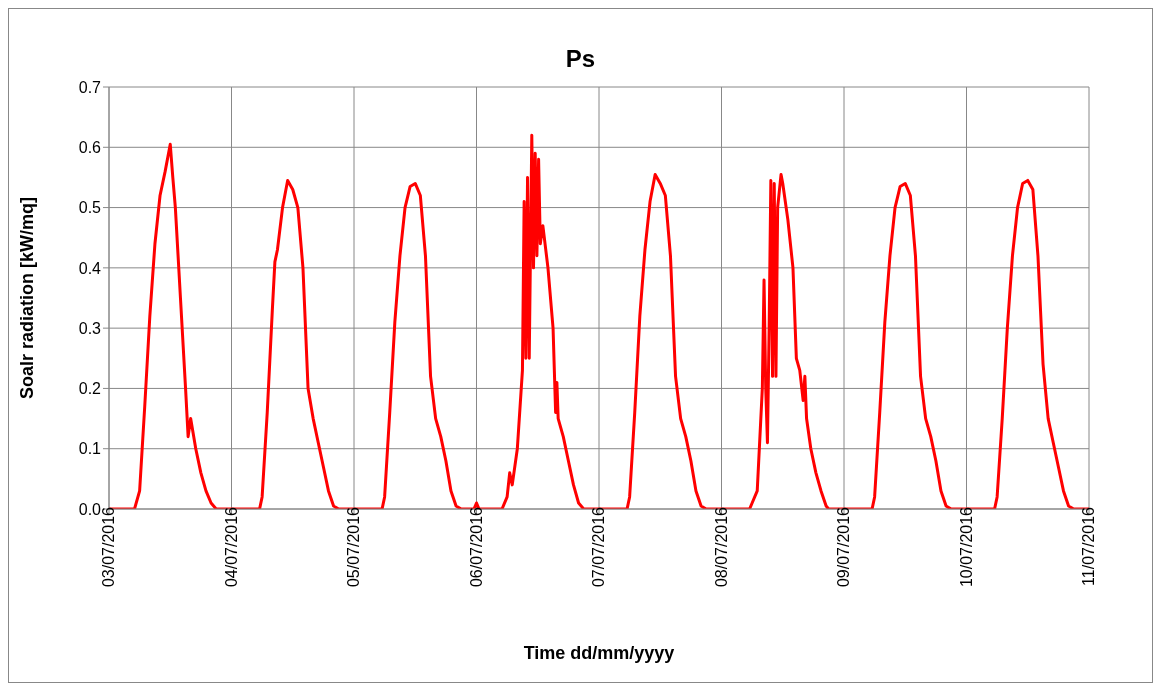 Image resolution: width=1161 pixels, height=691 pixels. Describe the element at coordinates (90, 147) in the screenshot. I see `y-tick-label: 0.6` at that location.